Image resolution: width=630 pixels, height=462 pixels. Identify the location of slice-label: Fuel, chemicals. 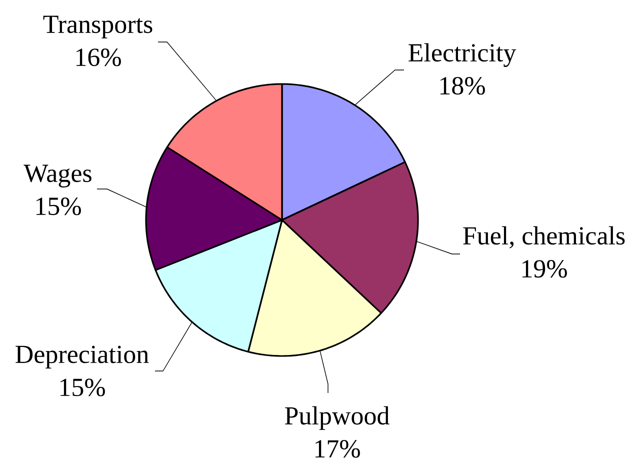
(544, 237).